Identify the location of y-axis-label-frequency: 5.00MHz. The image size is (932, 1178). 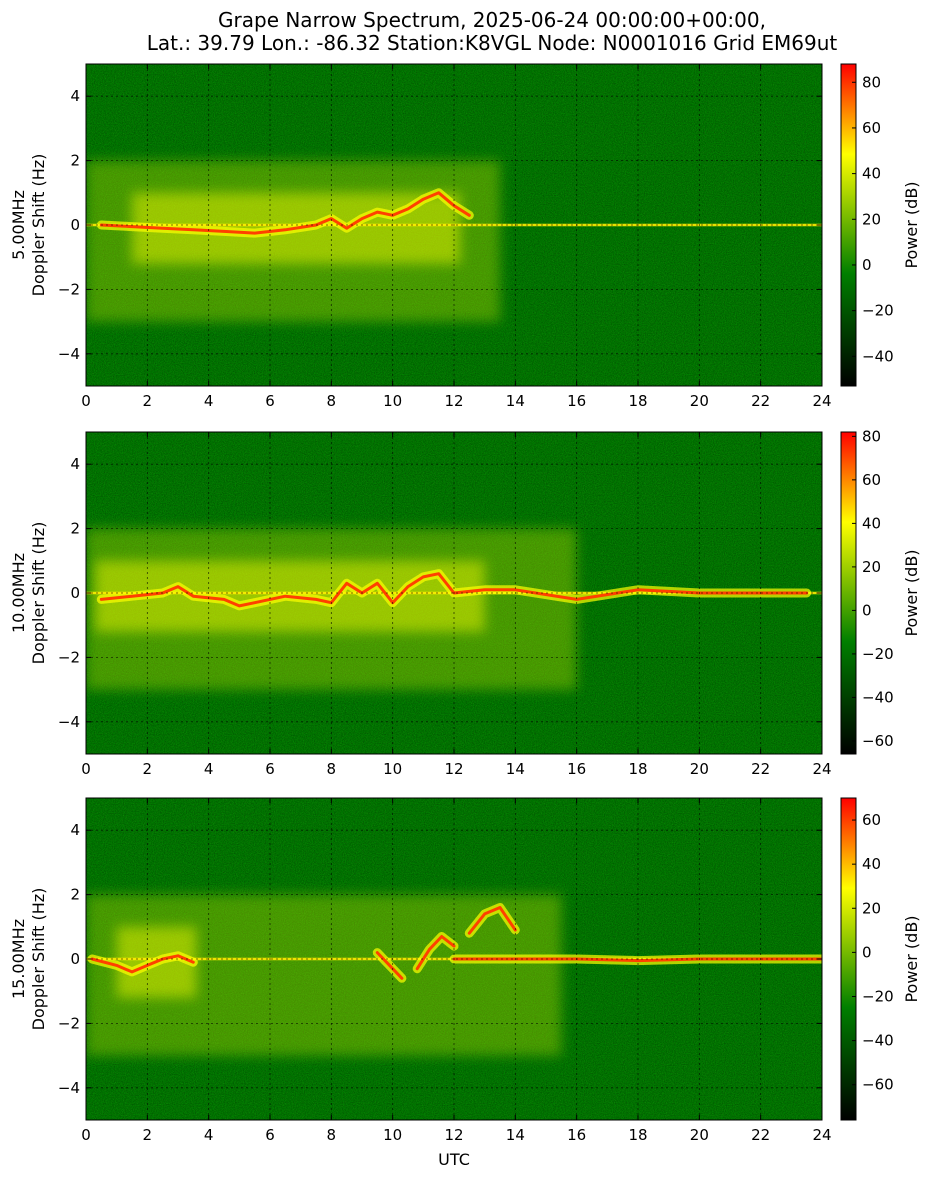
(18, 225).